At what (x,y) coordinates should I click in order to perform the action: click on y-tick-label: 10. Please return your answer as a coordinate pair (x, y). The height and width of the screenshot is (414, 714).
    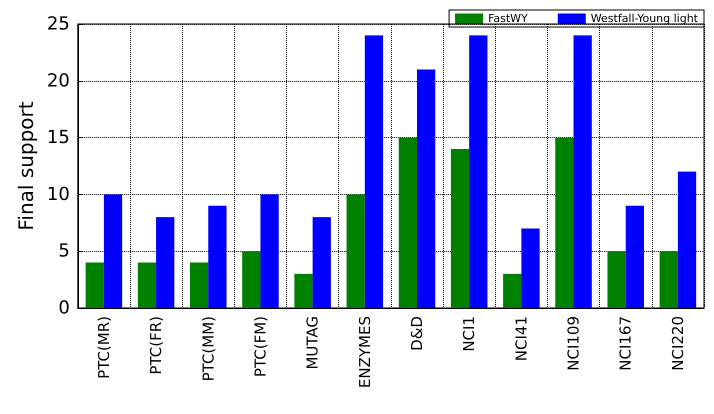
    Looking at the image, I should click on (58, 194).